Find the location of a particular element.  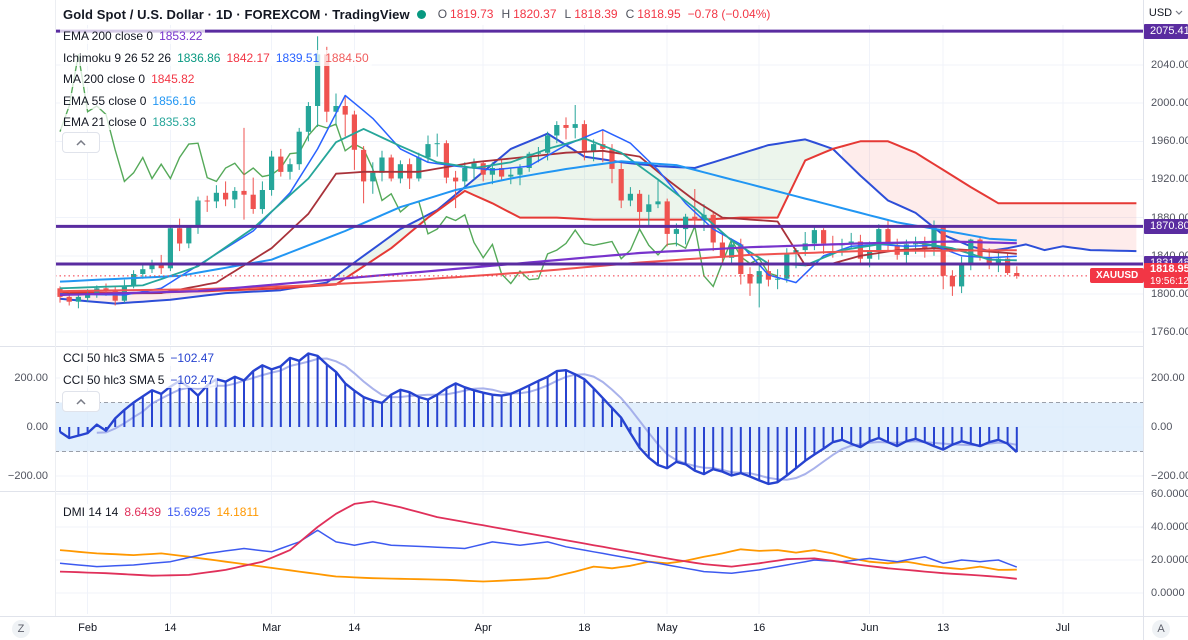

close-value: 1818.95 is located at coordinates (659, 14).